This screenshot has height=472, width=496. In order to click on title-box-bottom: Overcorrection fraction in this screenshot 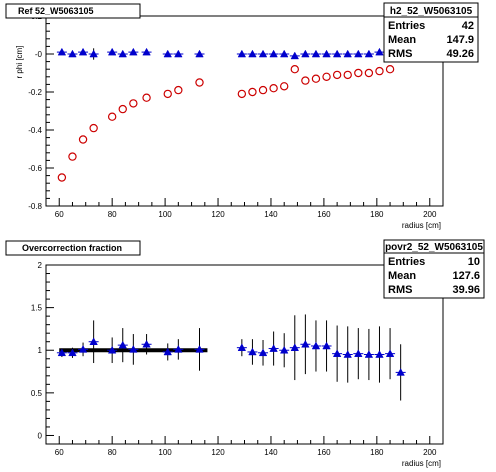, I will do `click(73, 248)`.